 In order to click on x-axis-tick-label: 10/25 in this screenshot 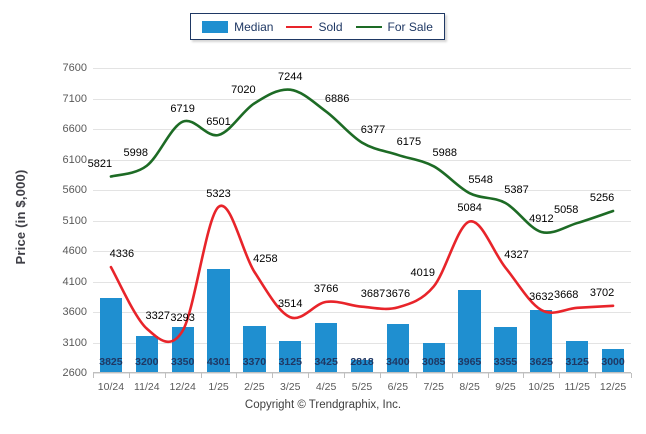, I will do `click(541, 387)`.